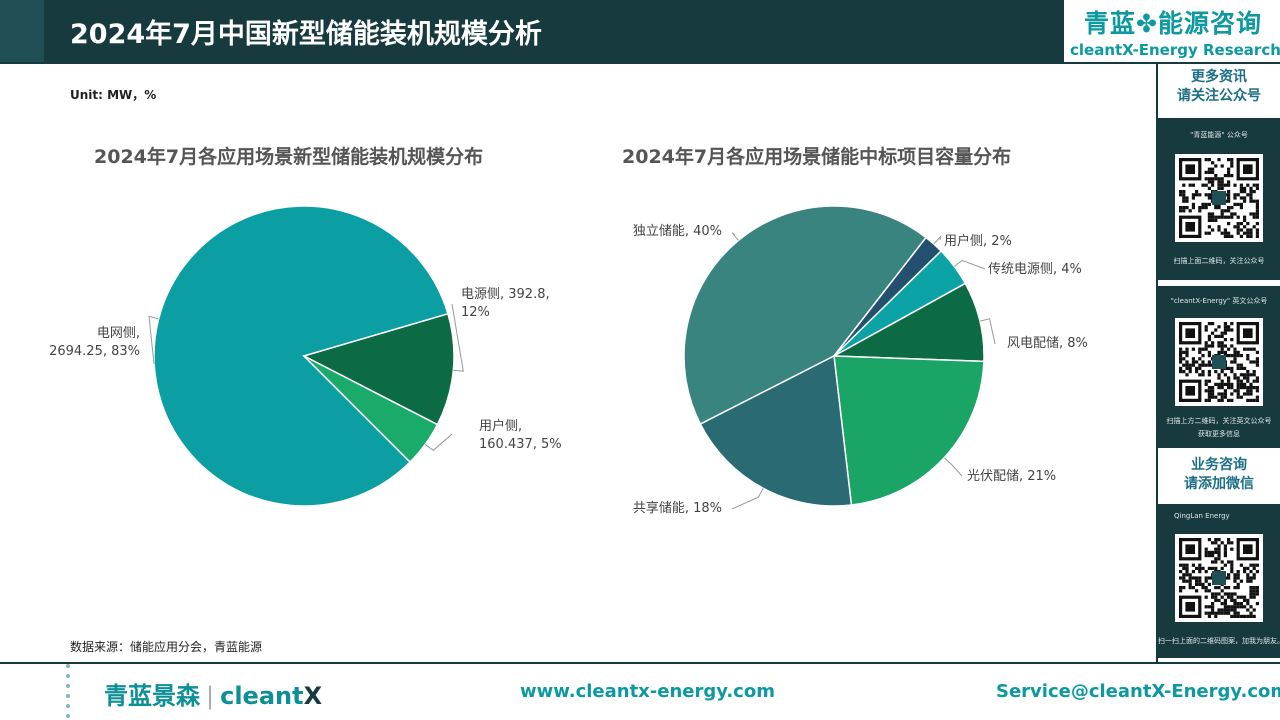  I want to click on title-accent, so click(22, 31).